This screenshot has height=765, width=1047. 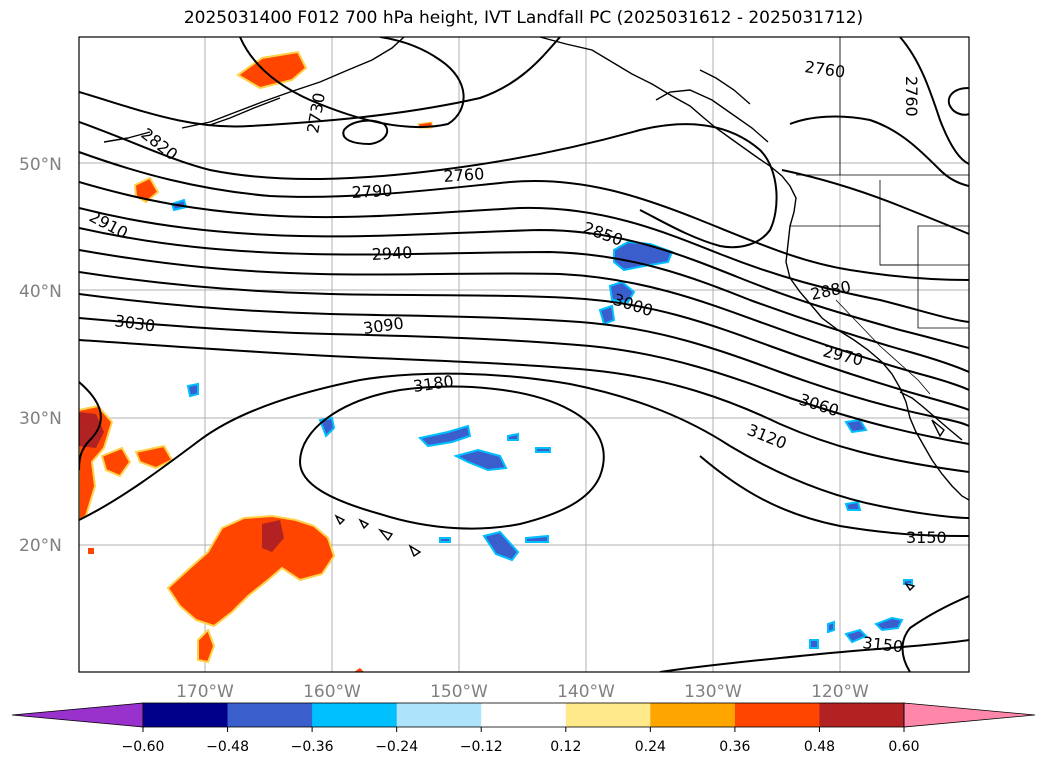 I want to click on lat-label-30n: 30°N, so click(x=40, y=419).